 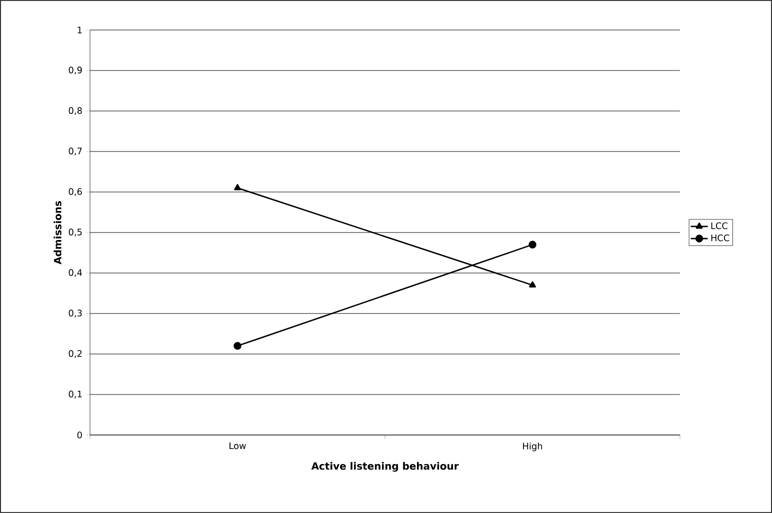 I want to click on x-tick-label: Low, so click(x=238, y=446).